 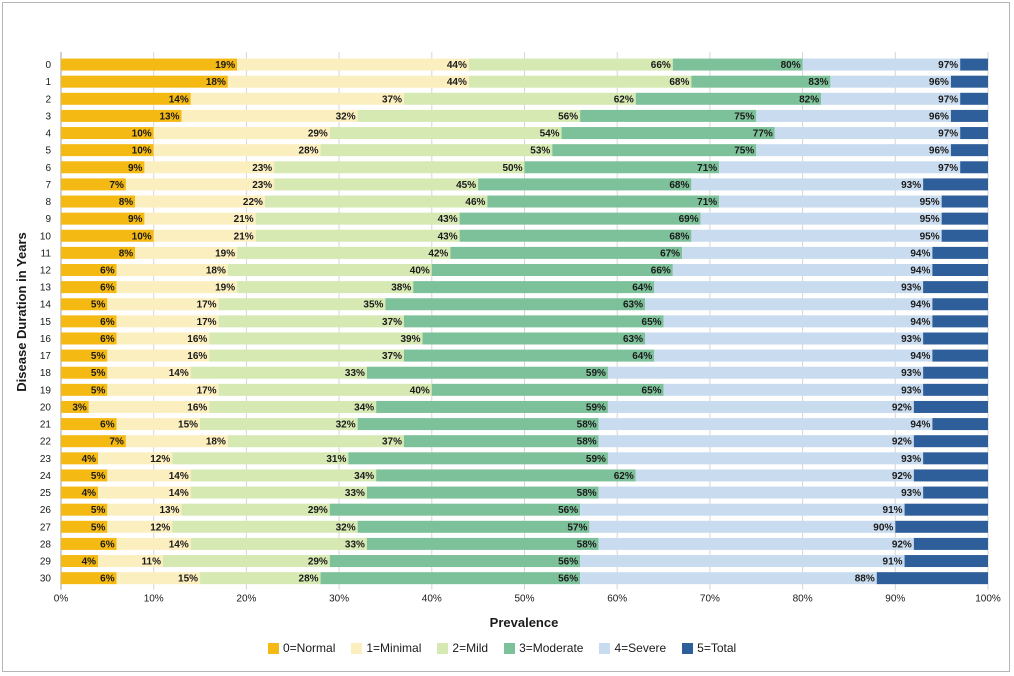 What do you see at coordinates (48, 116) in the screenshot?
I see `y-tick-label: 3` at bounding box center [48, 116].